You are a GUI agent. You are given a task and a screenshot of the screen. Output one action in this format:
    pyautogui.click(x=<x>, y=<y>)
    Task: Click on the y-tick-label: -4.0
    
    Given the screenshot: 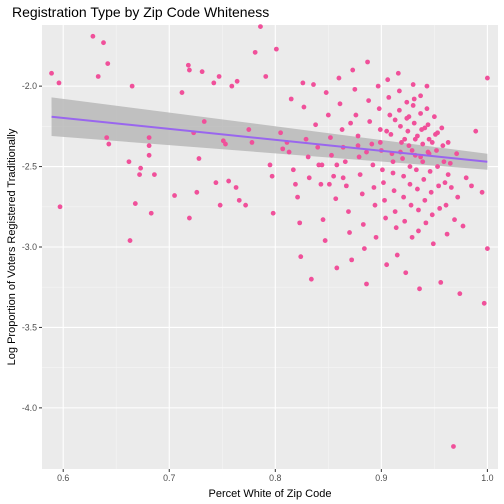 What is the action you would take?
    pyautogui.click(x=29, y=408)
    